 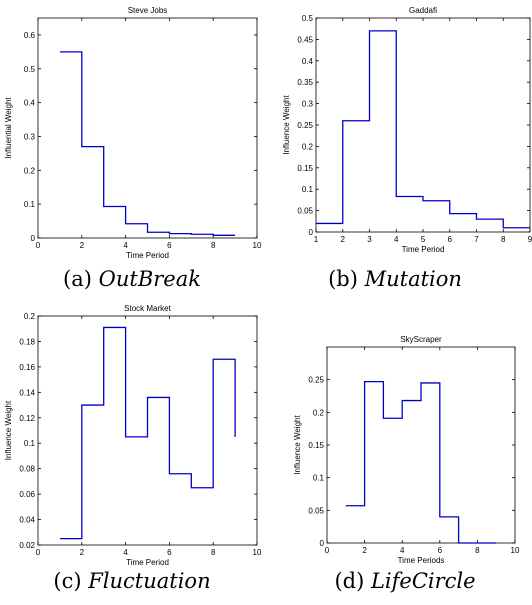 What do you see at coordinates (149, 279) in the screenshot?
I see `caption-name: OutBreak` at bounding box center [149, 279].